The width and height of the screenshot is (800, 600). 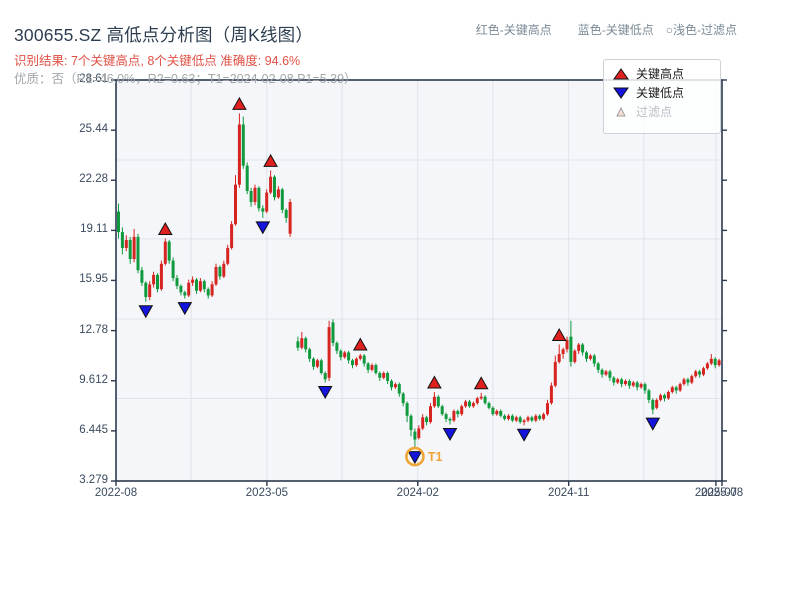 I want to click on y-tick-label: 9.612, so click(x=93, y=379).